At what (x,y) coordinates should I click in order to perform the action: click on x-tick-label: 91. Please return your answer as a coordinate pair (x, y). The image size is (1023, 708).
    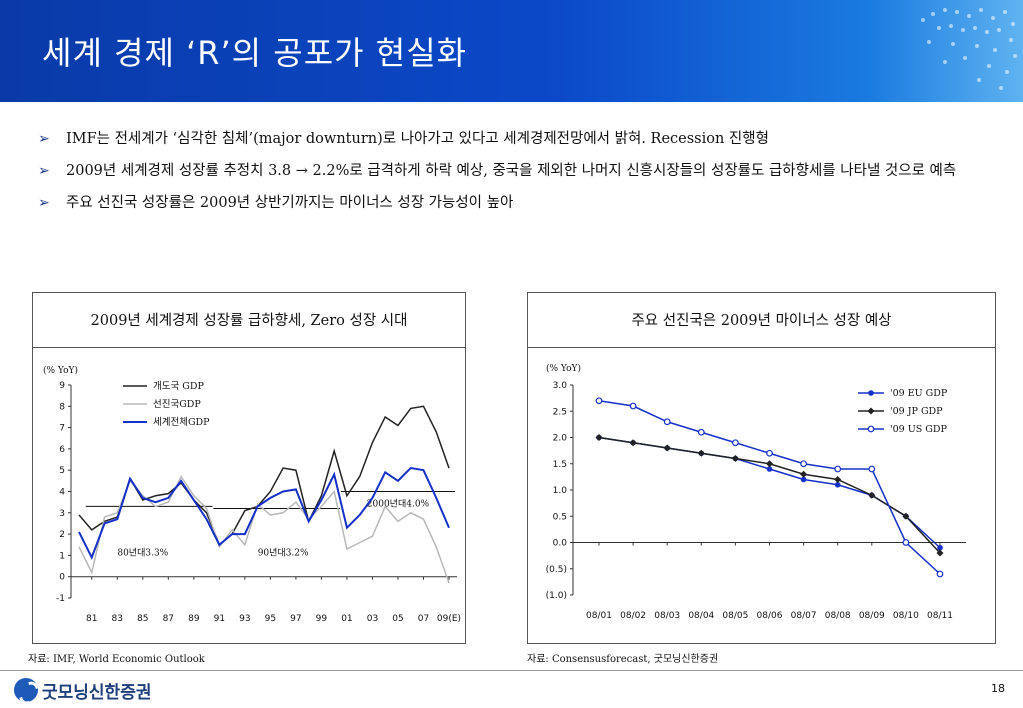
    Looking at the image, I should click on (219, 619).